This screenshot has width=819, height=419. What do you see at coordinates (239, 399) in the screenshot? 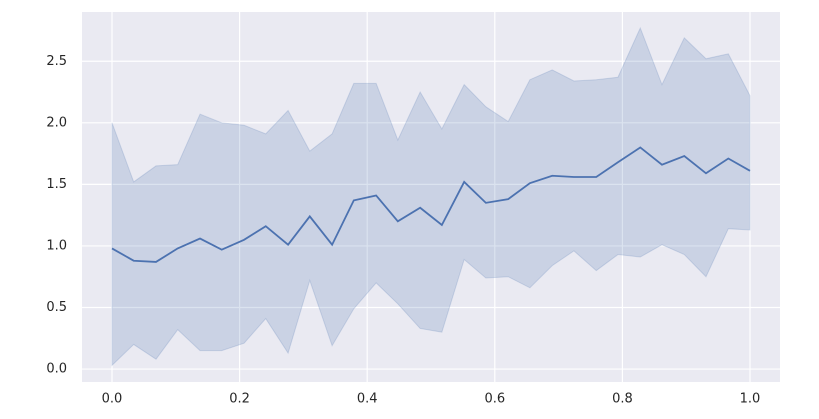
I see `x-tick-label: 0.2` at bounding box center [239, 399].